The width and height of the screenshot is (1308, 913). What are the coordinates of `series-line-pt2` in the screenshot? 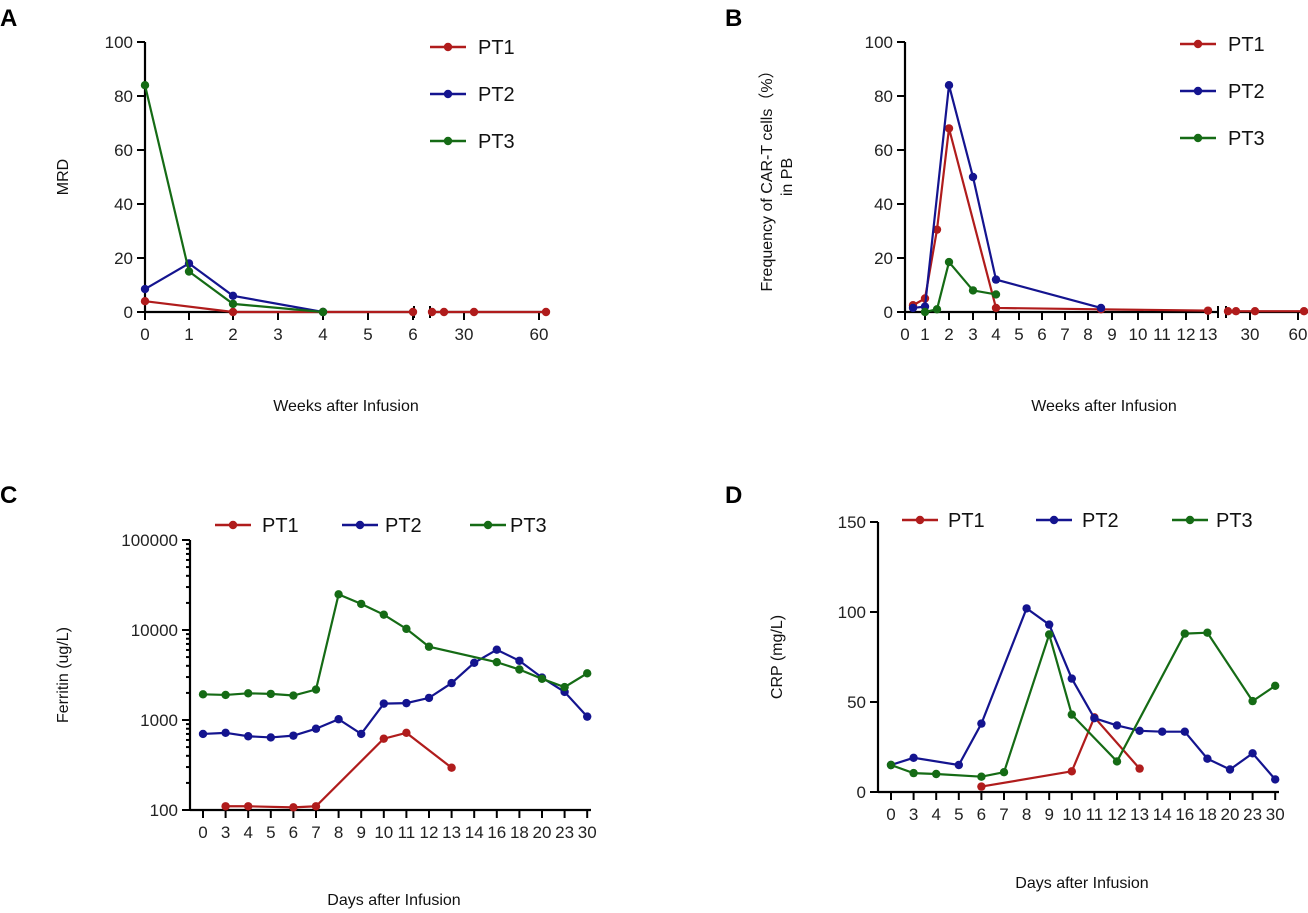 It's located at (234, 288).